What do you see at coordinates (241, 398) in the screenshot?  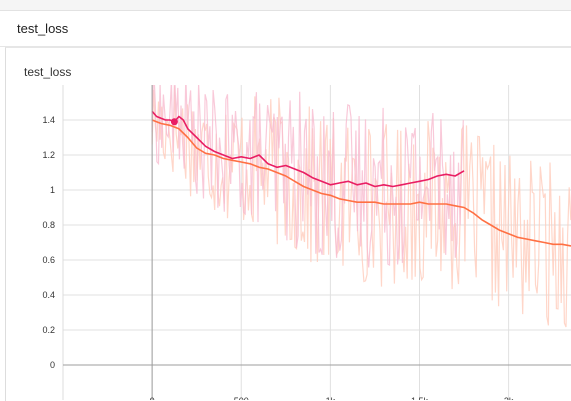 I see `x-tick-label: 500` at bounding box center [241, 398].